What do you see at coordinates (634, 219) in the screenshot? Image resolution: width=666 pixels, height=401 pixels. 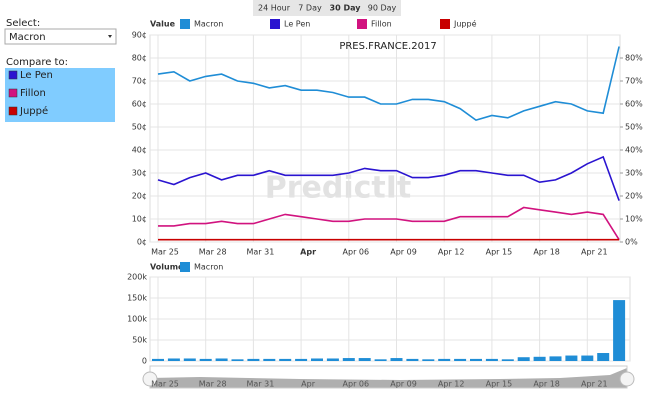 I see `y2-tick-label: 10%` at bounding box center [634, 219].